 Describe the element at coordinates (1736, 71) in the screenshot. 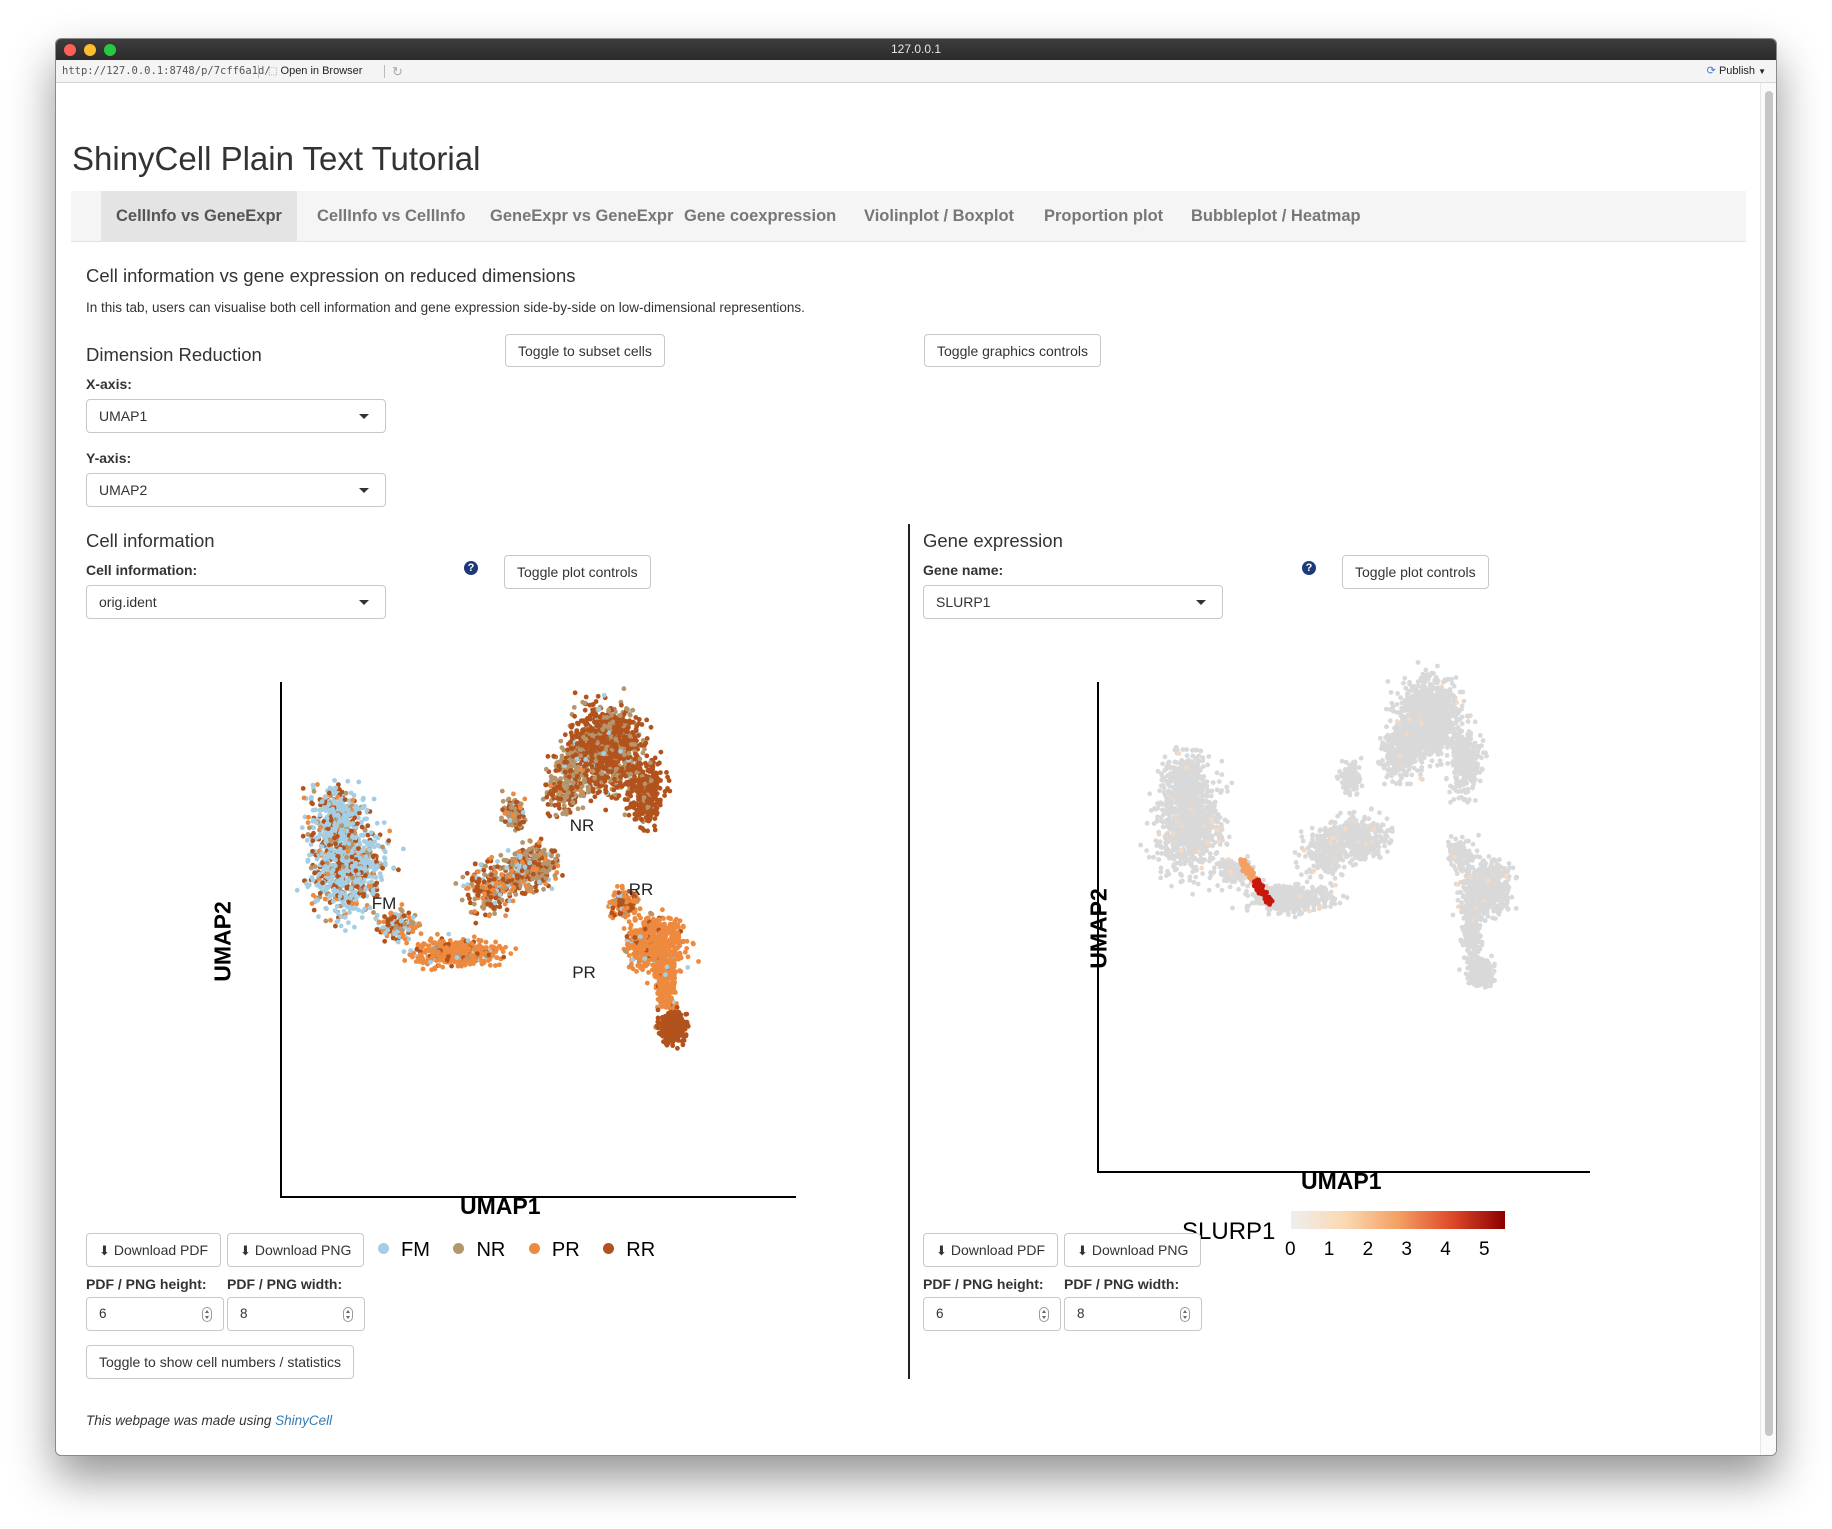

I see `publish-button: ⟳ Publish ▼` at that location.